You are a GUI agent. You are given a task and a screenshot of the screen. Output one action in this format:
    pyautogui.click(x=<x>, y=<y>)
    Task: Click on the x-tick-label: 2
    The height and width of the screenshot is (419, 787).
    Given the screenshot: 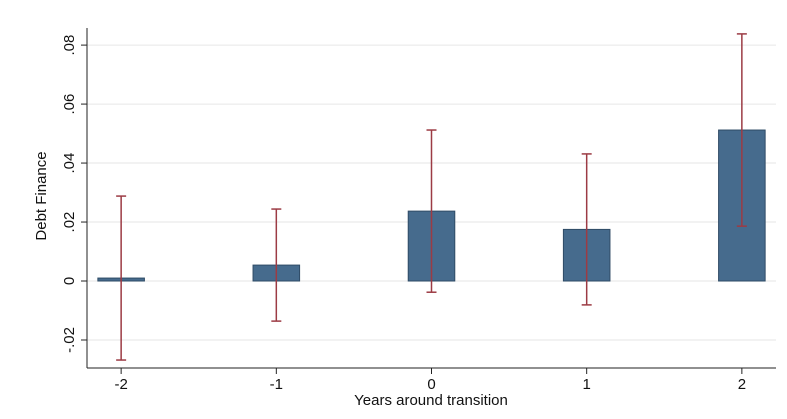 What is the action you would take?
    pyautogui.click(x=742, y=384)
    